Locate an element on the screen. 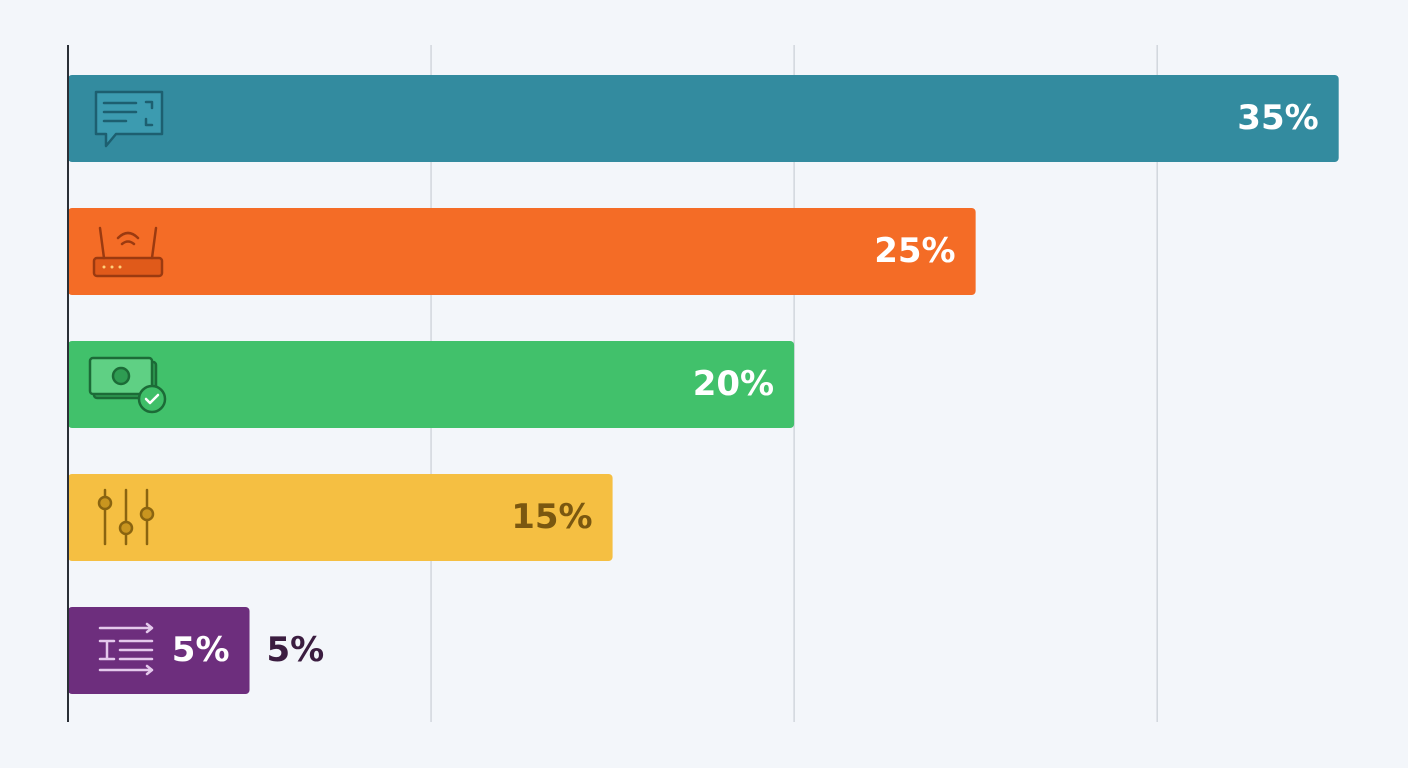 Image resolution: width=1408 pixels, height=768 pixels. money-icon is located at coordinates (127, 385).